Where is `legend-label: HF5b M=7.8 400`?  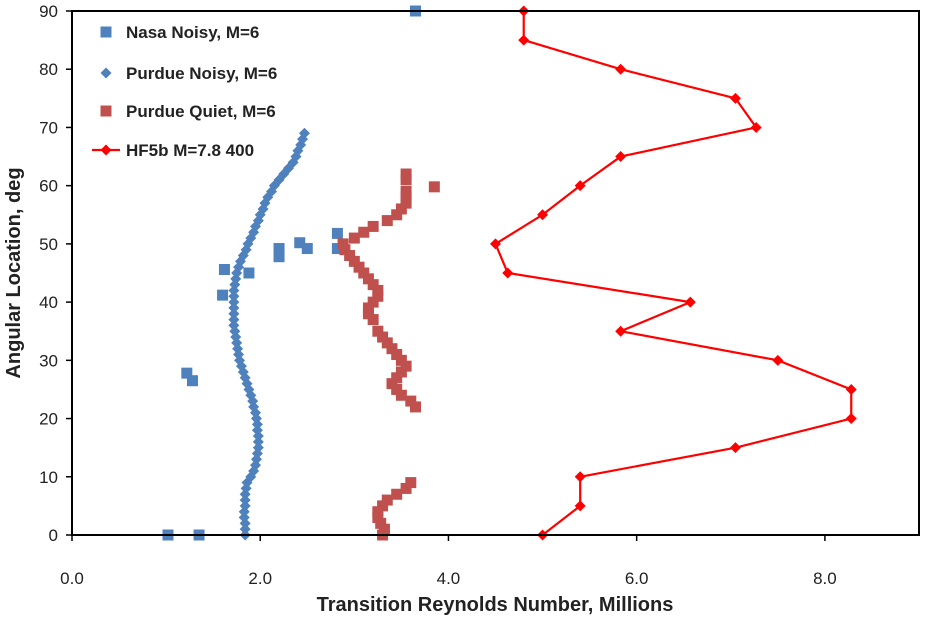
legend-label: HF5b M=7.8 400 is located at coordinates (190, 150).